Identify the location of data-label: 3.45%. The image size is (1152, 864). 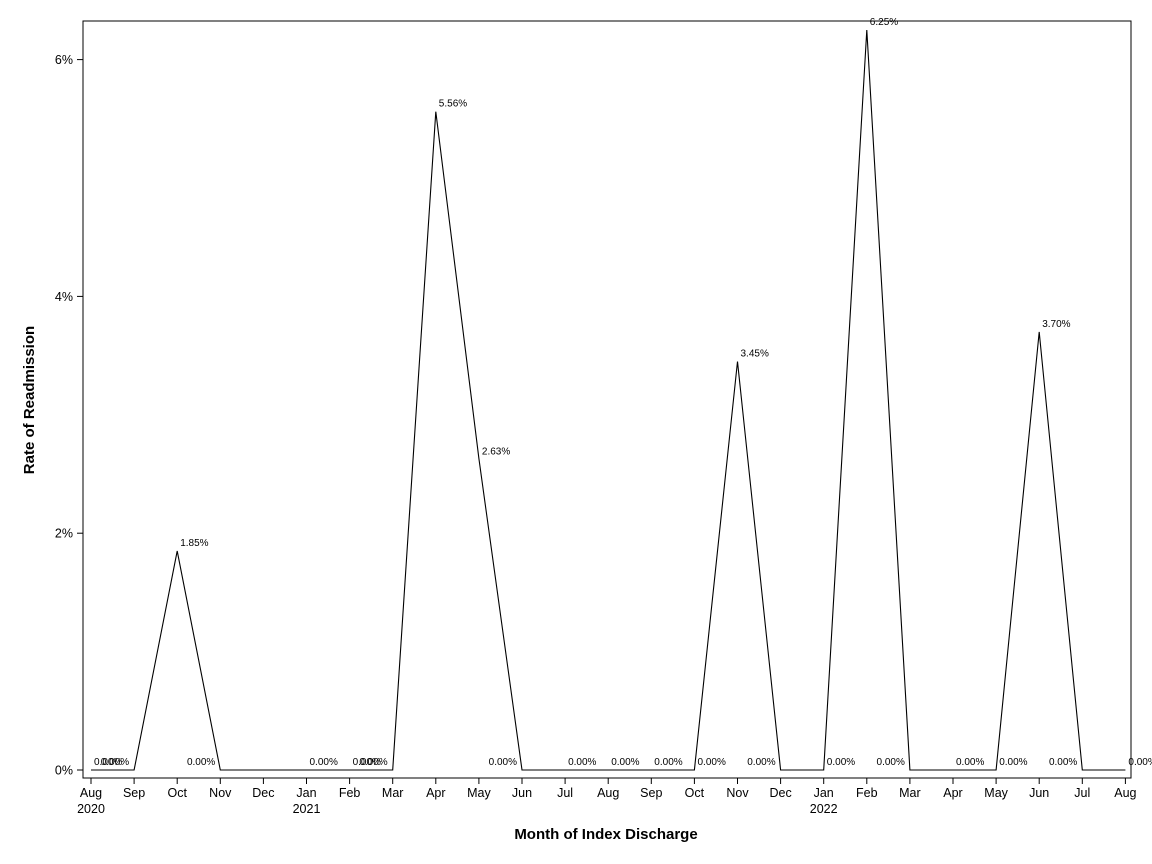
(755, 354).